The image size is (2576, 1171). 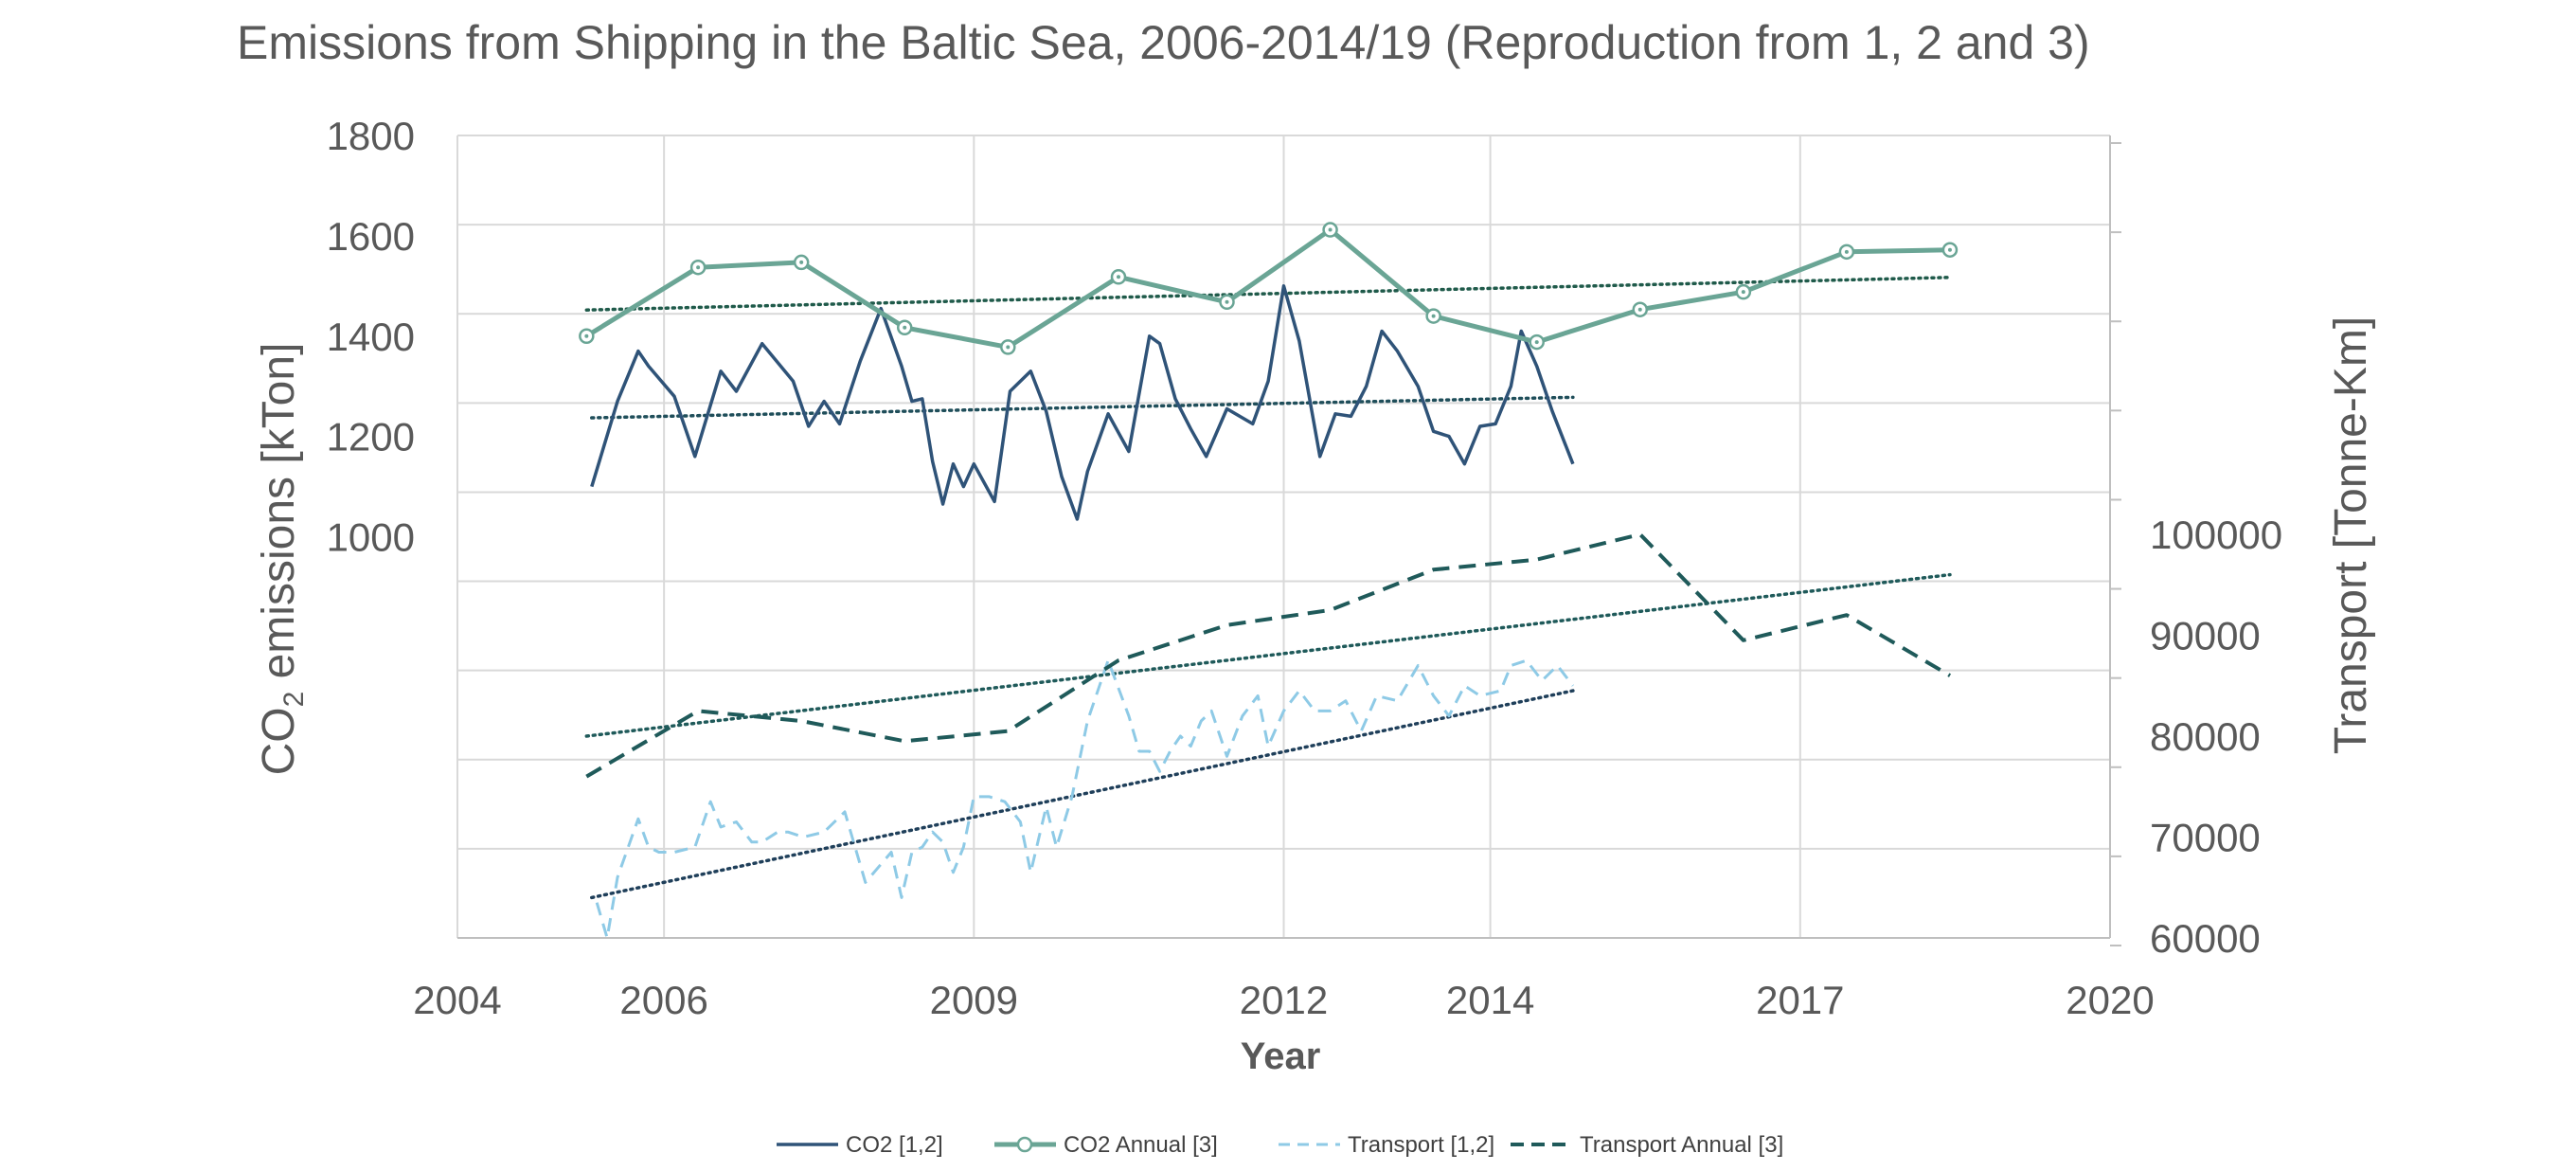 I want to click on y-left-tick-label: 1000, so click(x=371, y=537).